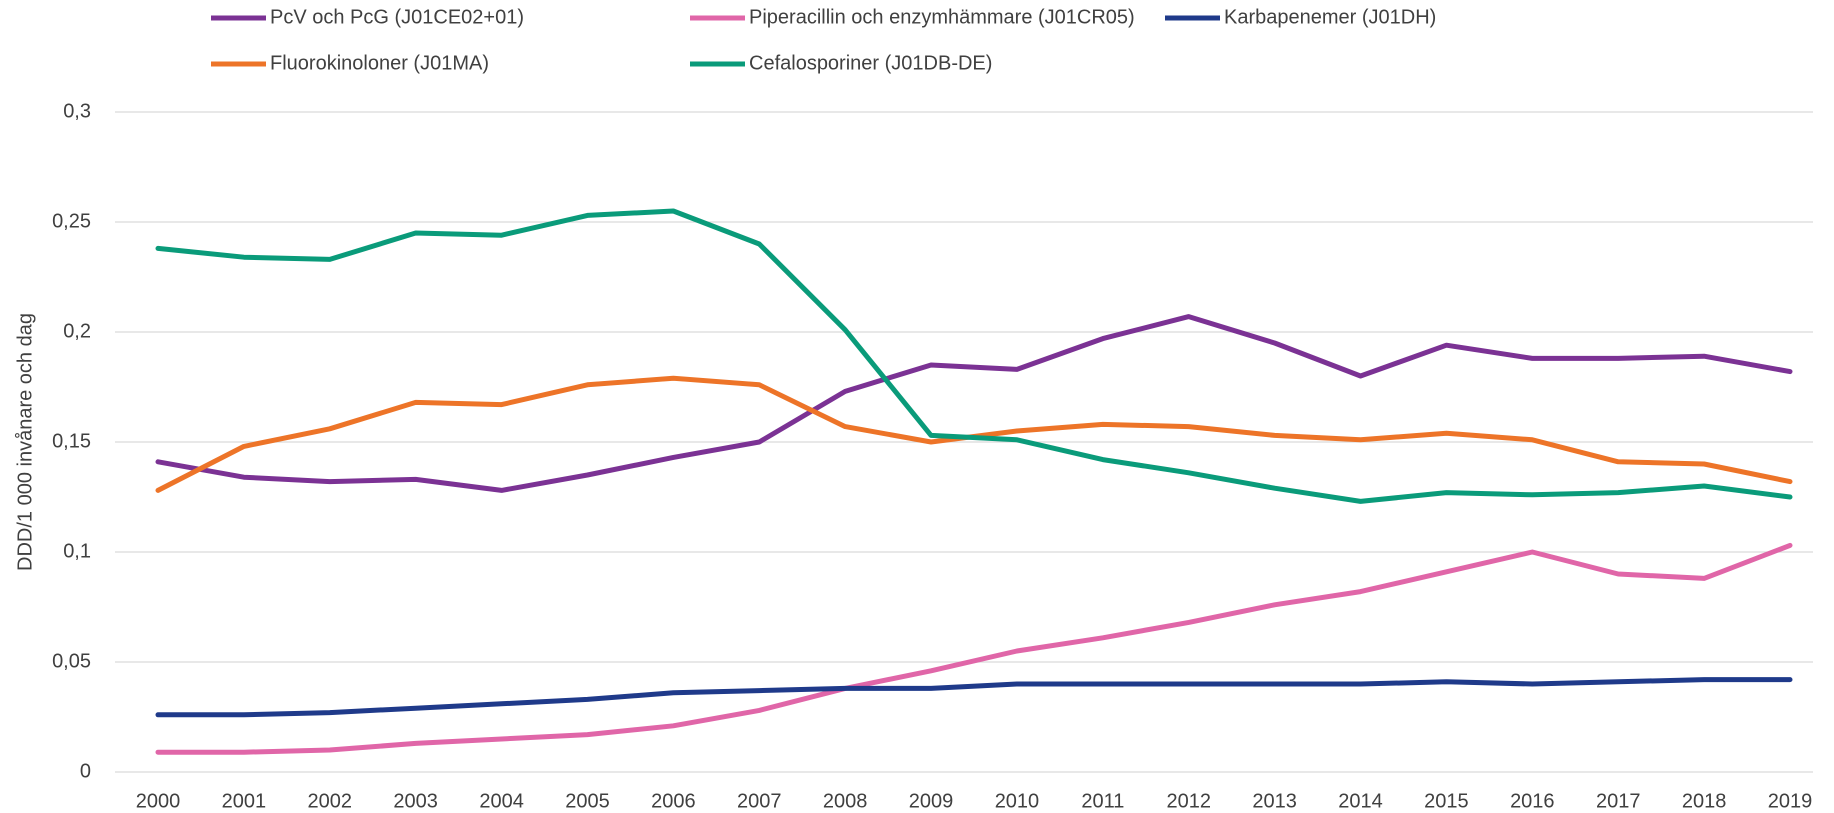  I want to click on x-tick-label: 2016, so click(1532, 801).